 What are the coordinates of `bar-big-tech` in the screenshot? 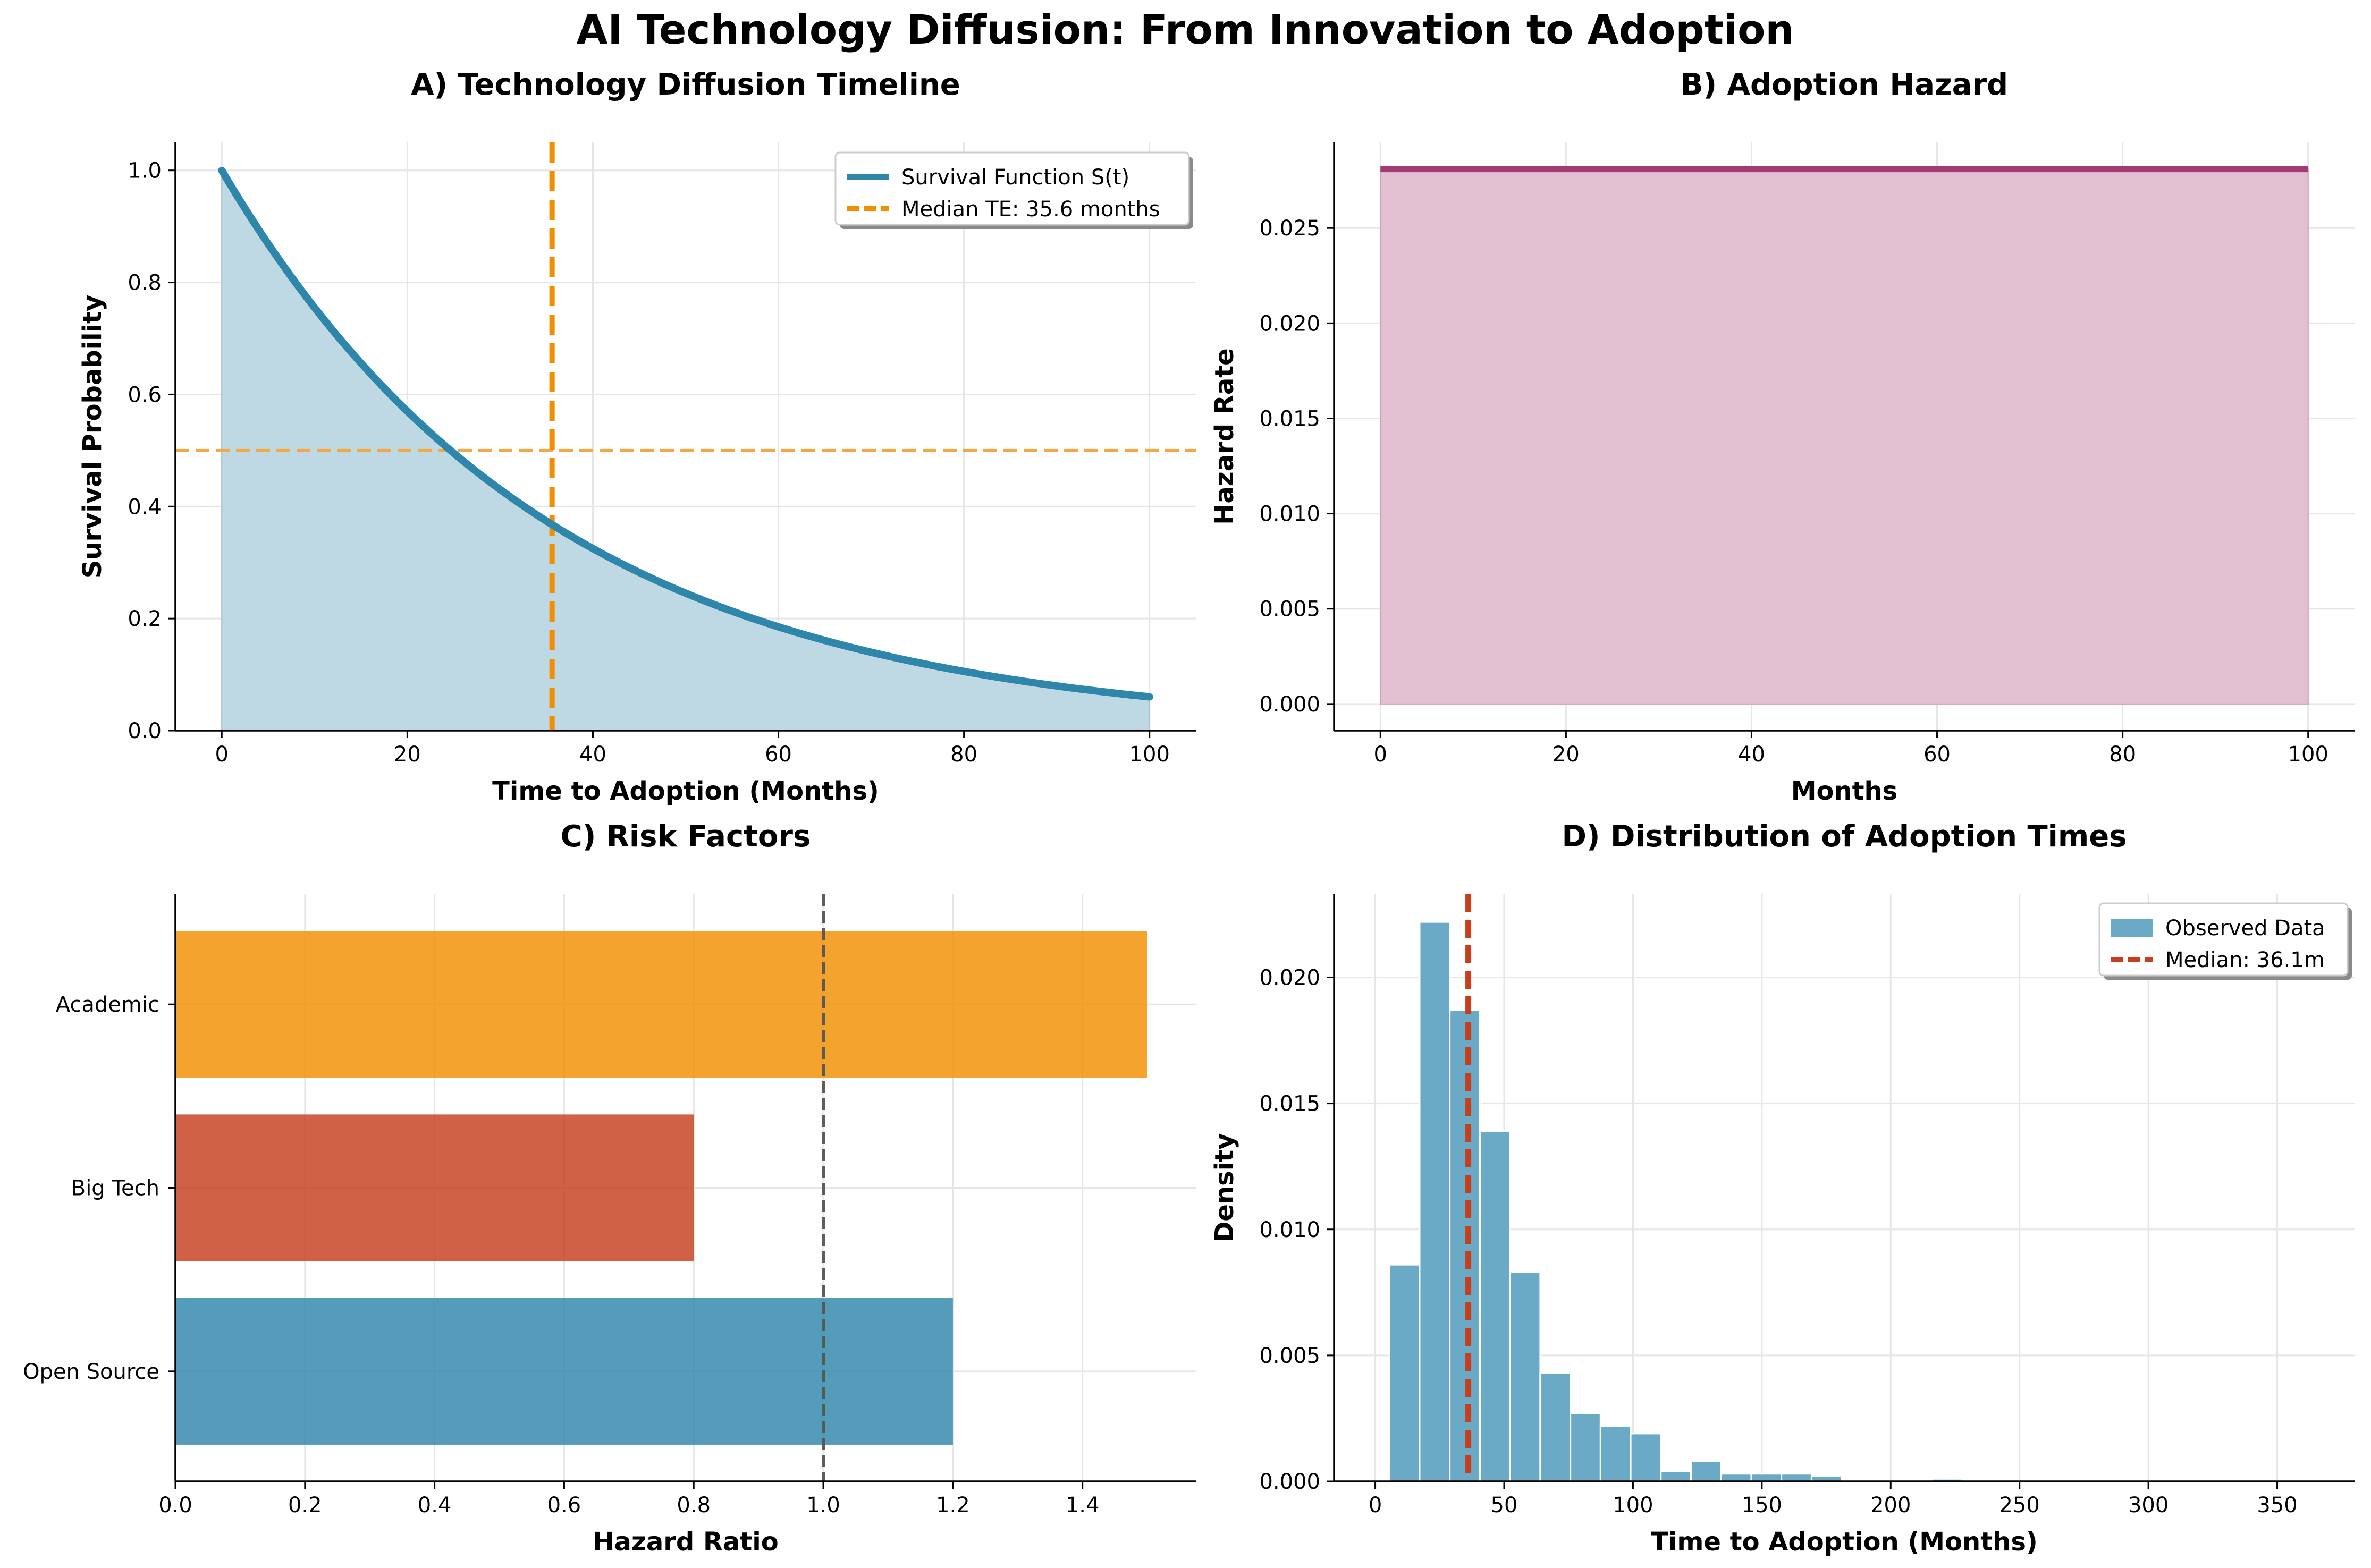 It's located at (434, 1187).